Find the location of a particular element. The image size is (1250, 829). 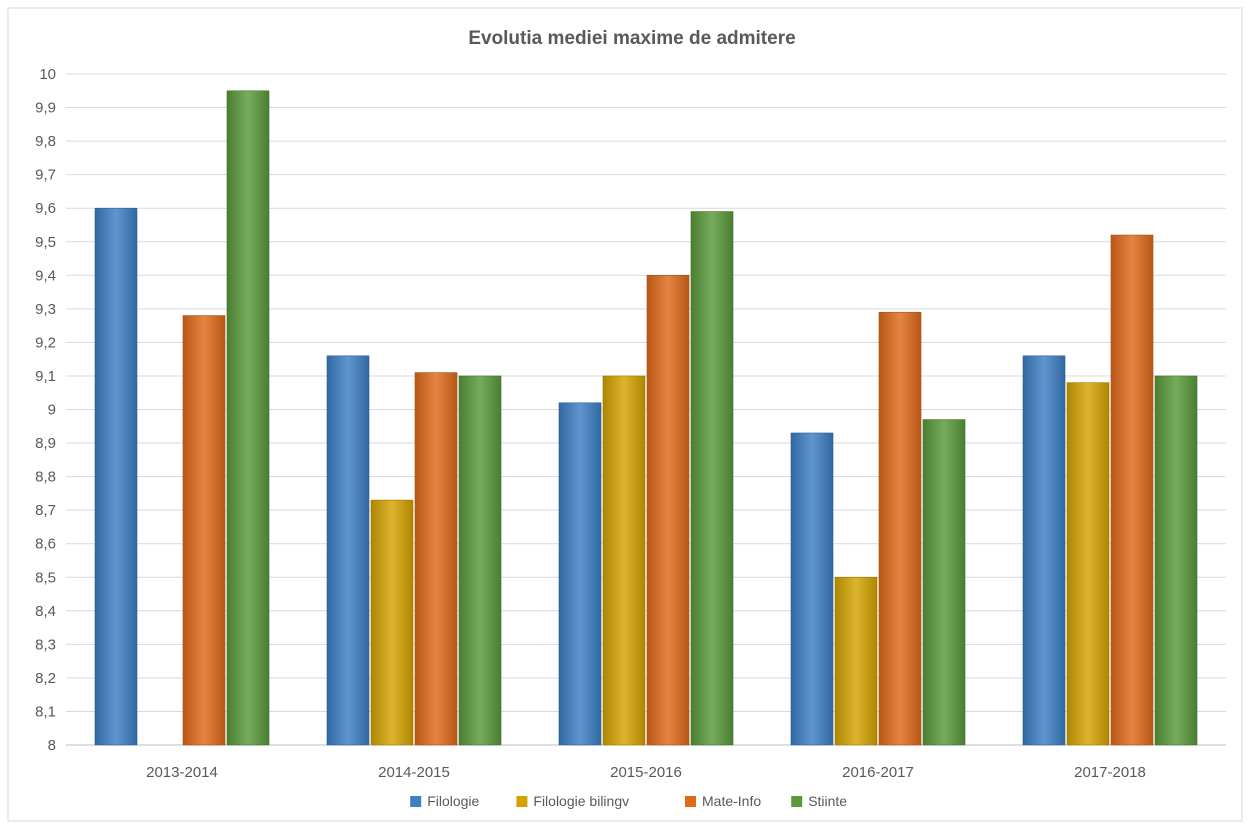

bar-filologie-2014-2015 is located at coordinates (348, 550).